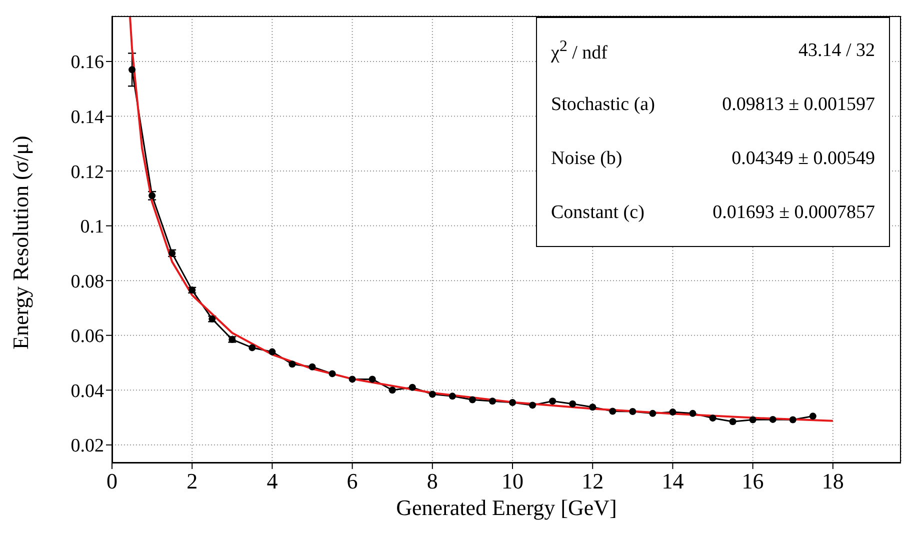 This screenshot has width=919, height=541. What do you see at coordinates (753, 481) in the screenshot?
I see `x-tick-label: 16` at bounding box center [753, 481].